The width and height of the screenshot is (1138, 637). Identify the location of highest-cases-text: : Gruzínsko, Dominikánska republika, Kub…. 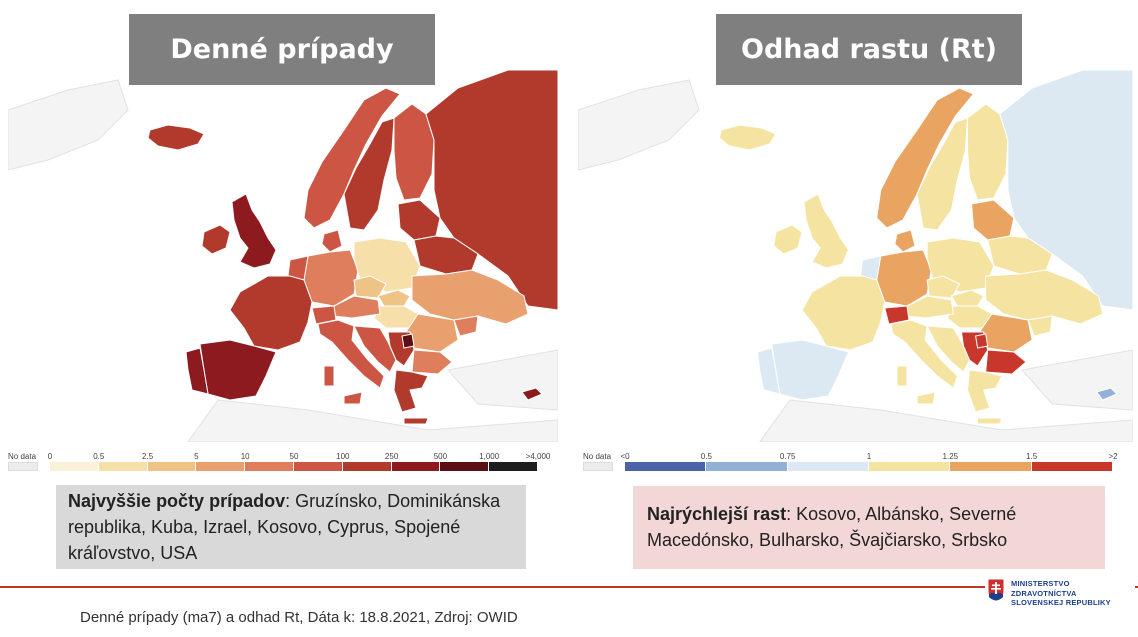
(284, 527).